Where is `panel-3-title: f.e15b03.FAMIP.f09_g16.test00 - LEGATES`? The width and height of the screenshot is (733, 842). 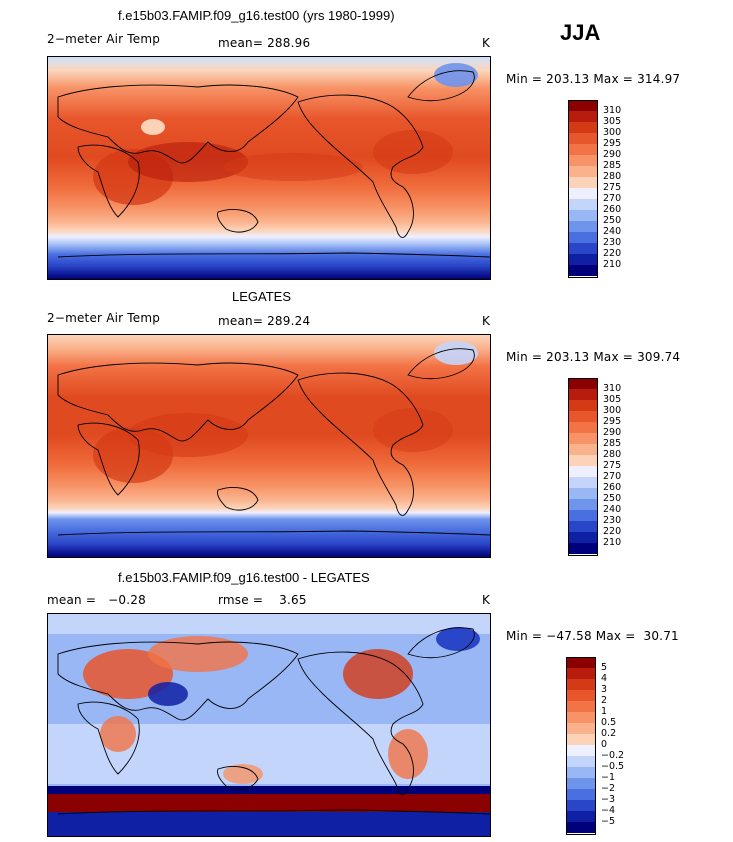 panel-3-title: f.e15b03.FAMIP.f09_g16.test00 - LEGATES is located at coordinates (244, 577).